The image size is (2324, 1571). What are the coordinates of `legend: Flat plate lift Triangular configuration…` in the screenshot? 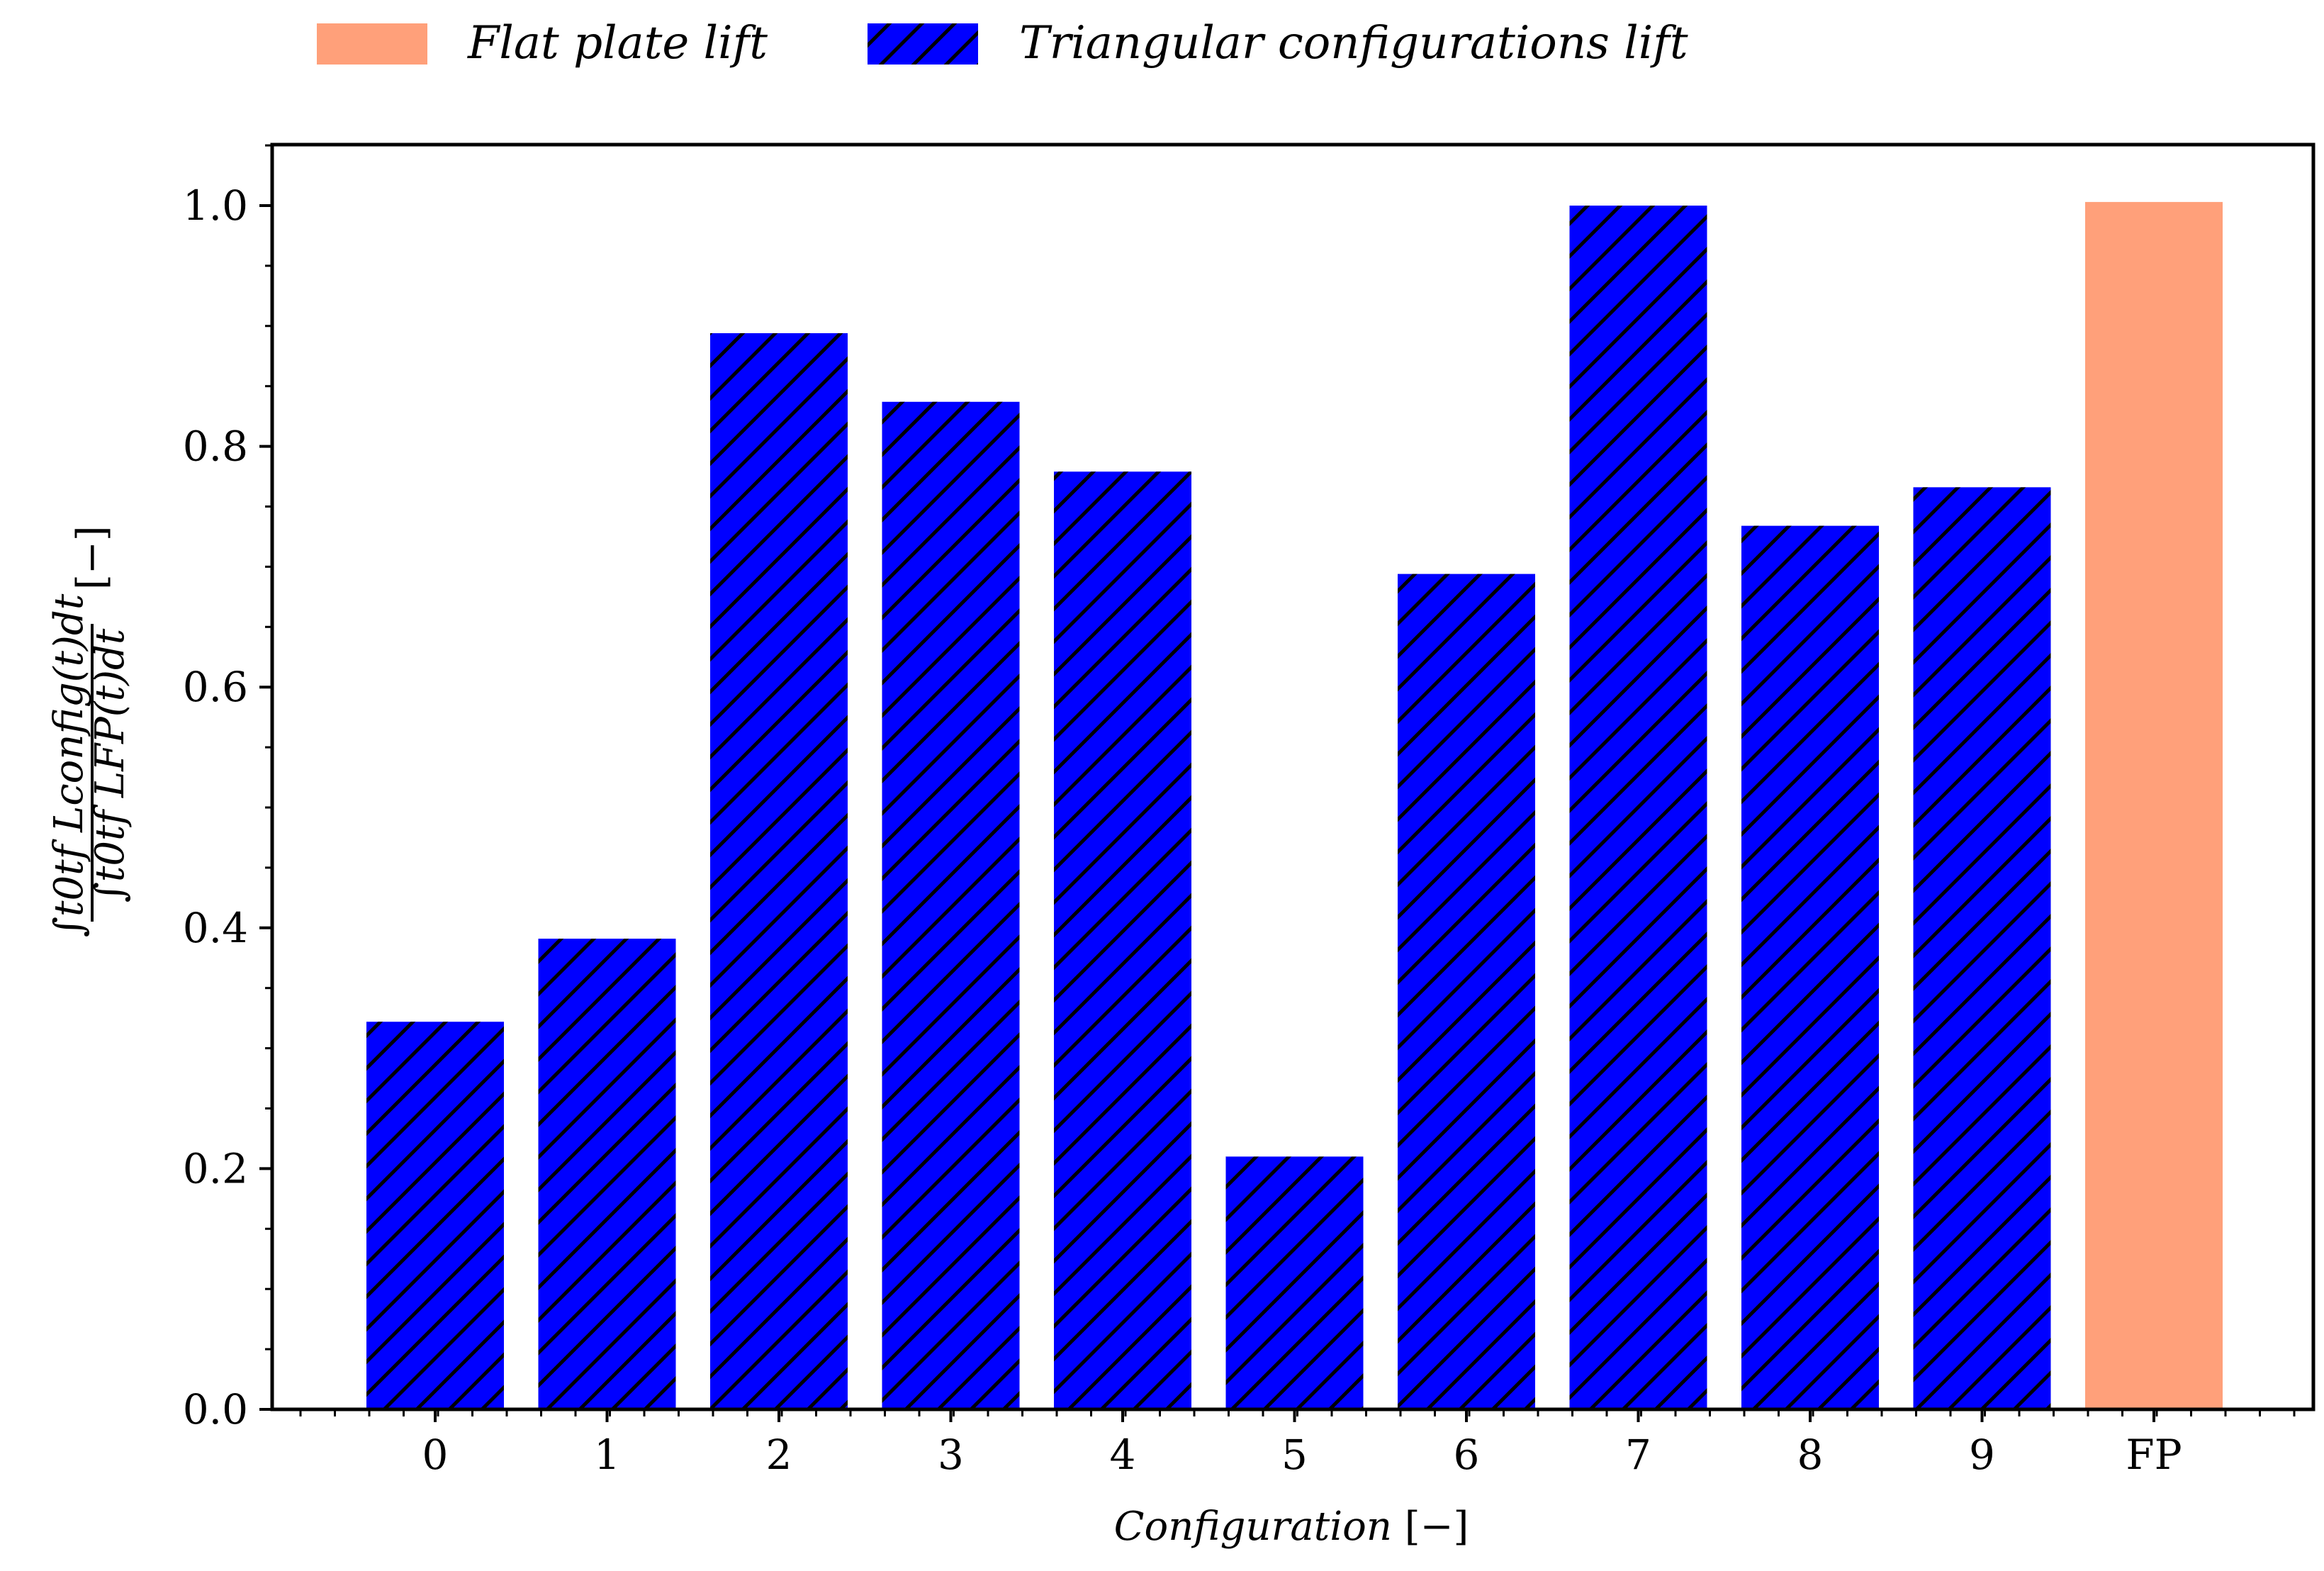 It's located at (1003, 43).